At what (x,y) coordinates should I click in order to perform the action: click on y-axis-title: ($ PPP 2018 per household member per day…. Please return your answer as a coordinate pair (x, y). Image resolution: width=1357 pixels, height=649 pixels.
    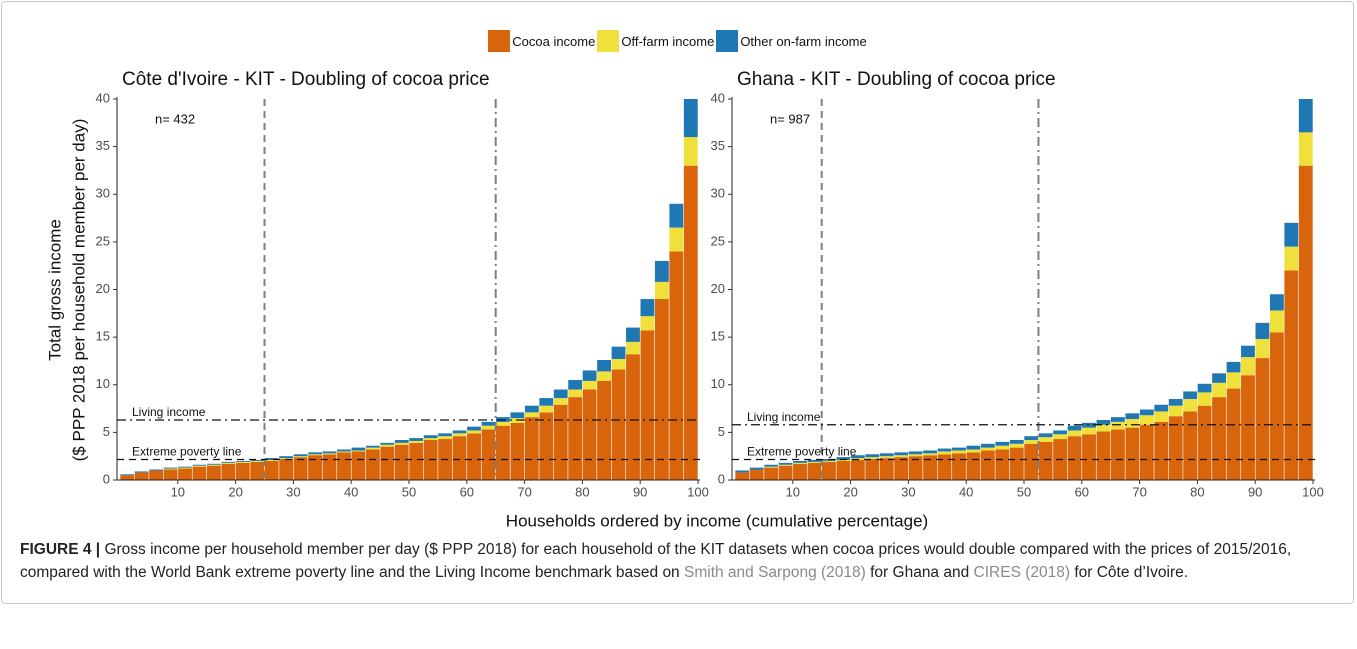
    Looking at the image, I should click on (78, 290).